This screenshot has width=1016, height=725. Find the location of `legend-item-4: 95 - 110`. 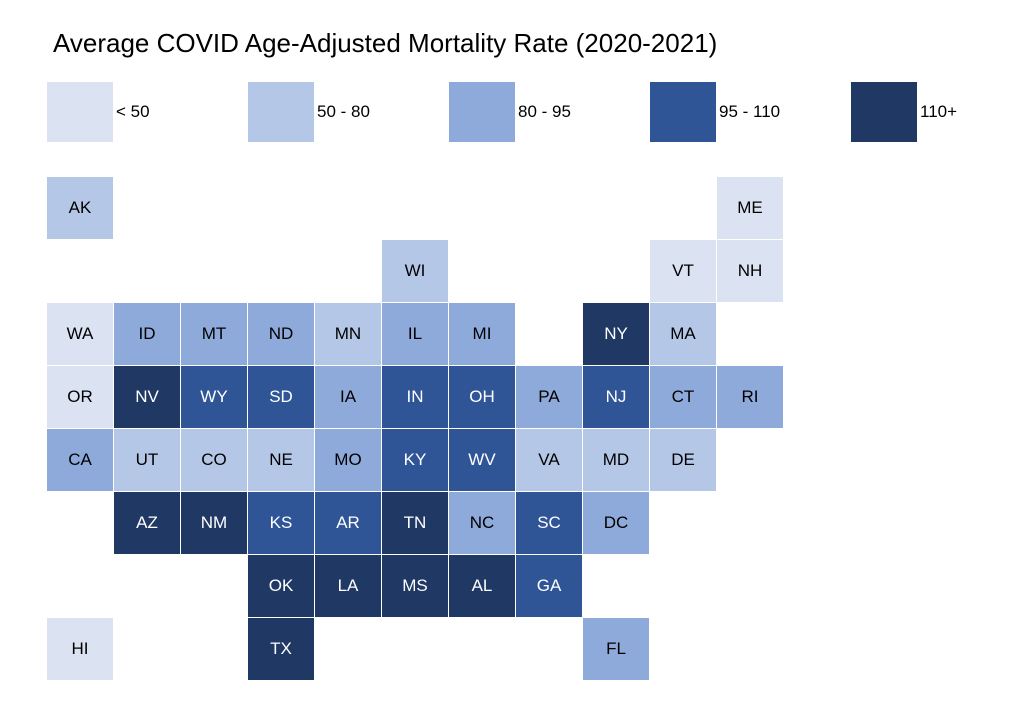

legend-item-4: 95 - 110 is located at coordinates (715, 112).